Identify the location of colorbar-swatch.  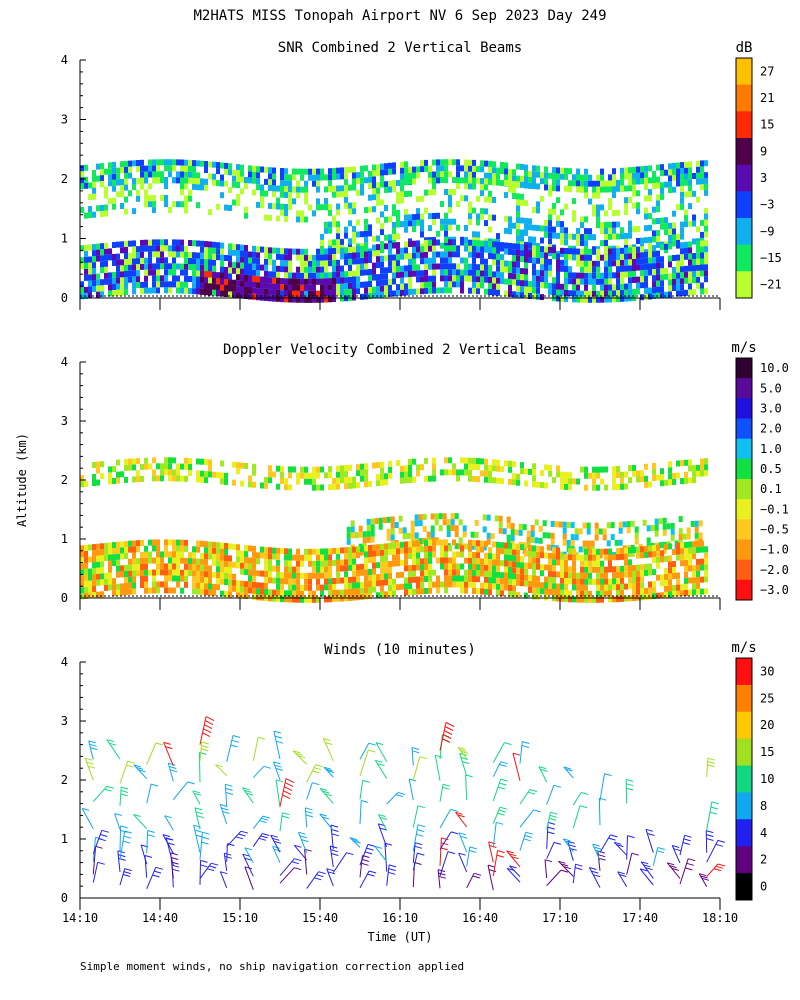
(744, 570).